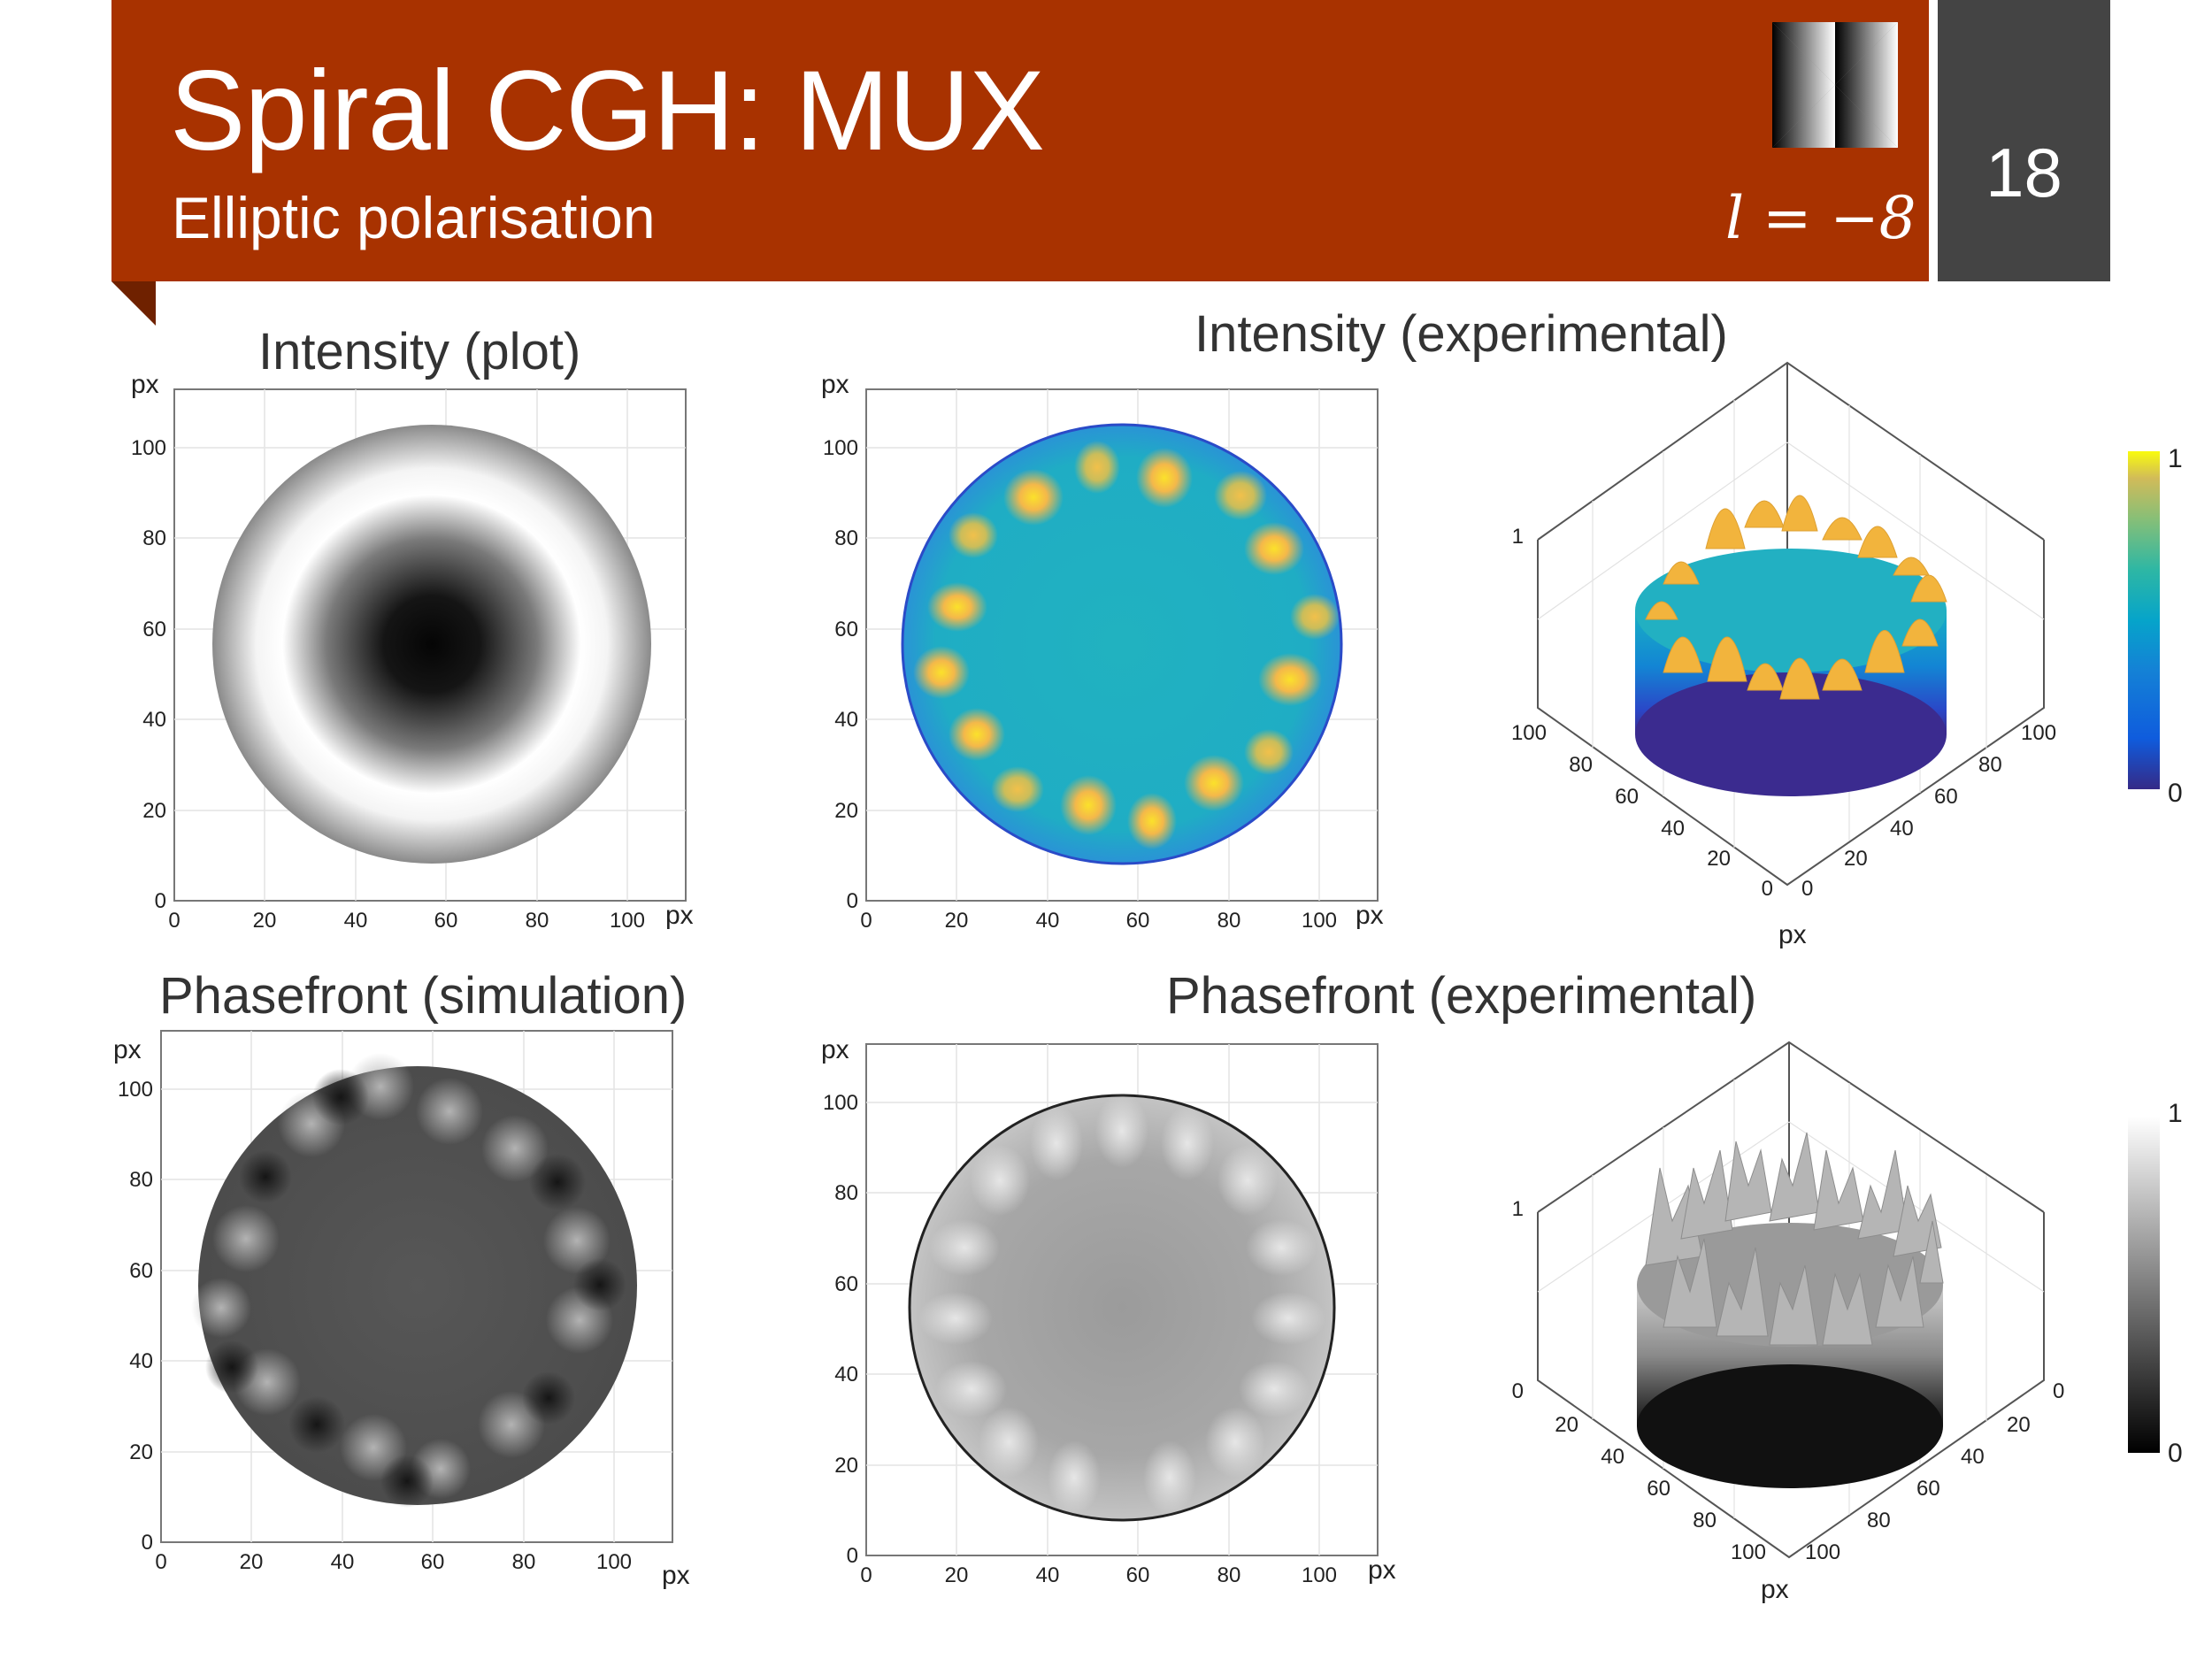 Image resolution: width=2212 pixels, height=1659 pixels. I want to click on intensity-experimental-disk, so click(1122, 644).